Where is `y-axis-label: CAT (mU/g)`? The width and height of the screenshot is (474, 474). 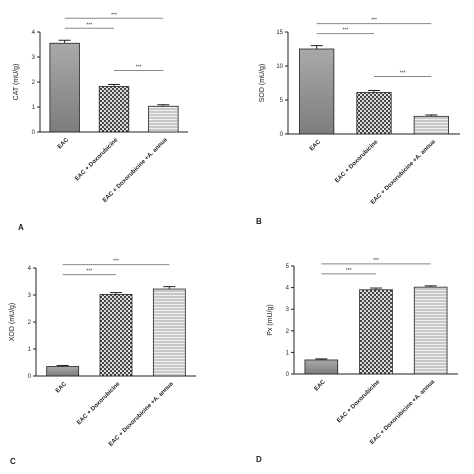
y-axis-label: CAT (mU/g) is located at coordinates (16, 82).